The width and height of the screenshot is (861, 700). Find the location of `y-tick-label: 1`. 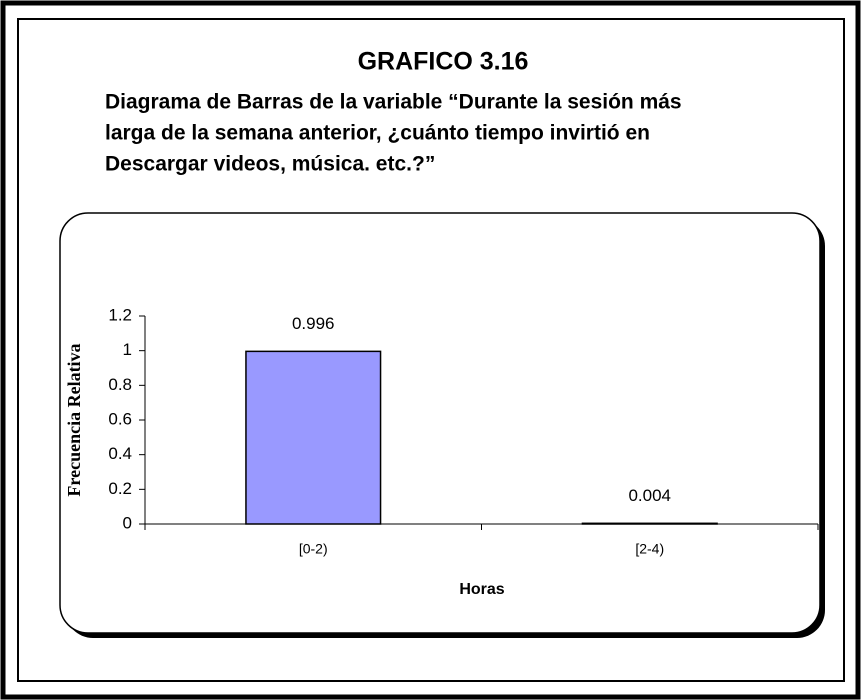

y-tick-label: 1 is located at coordinates (127, 349).